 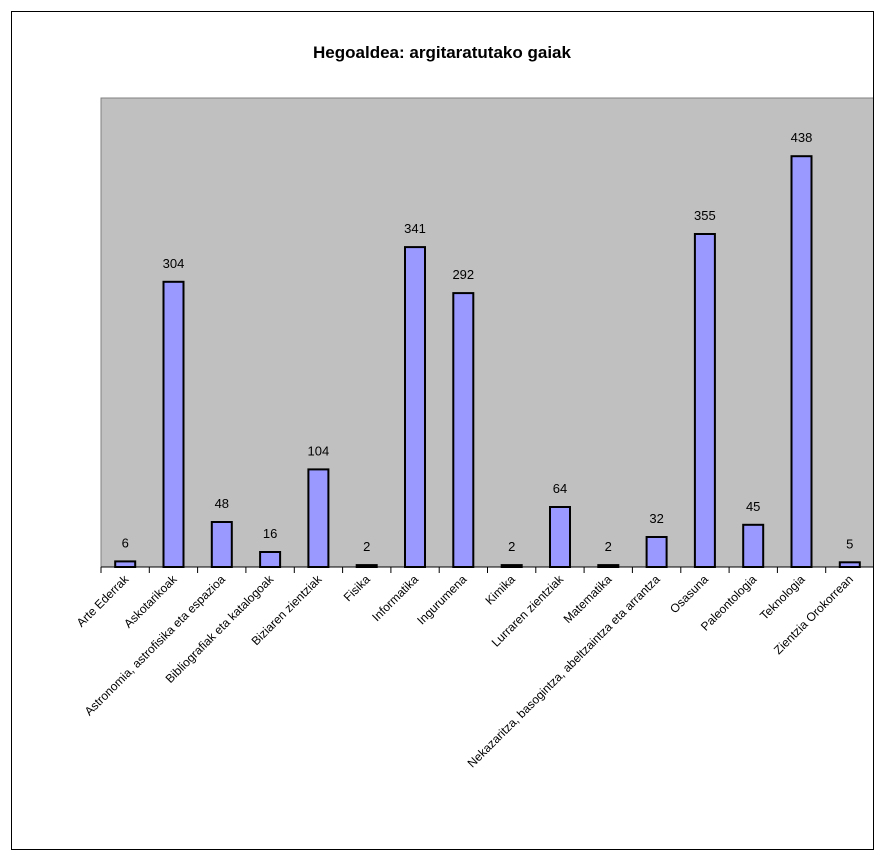 I want to click on category-label-6: Informatika, so click(x=395, y=598).